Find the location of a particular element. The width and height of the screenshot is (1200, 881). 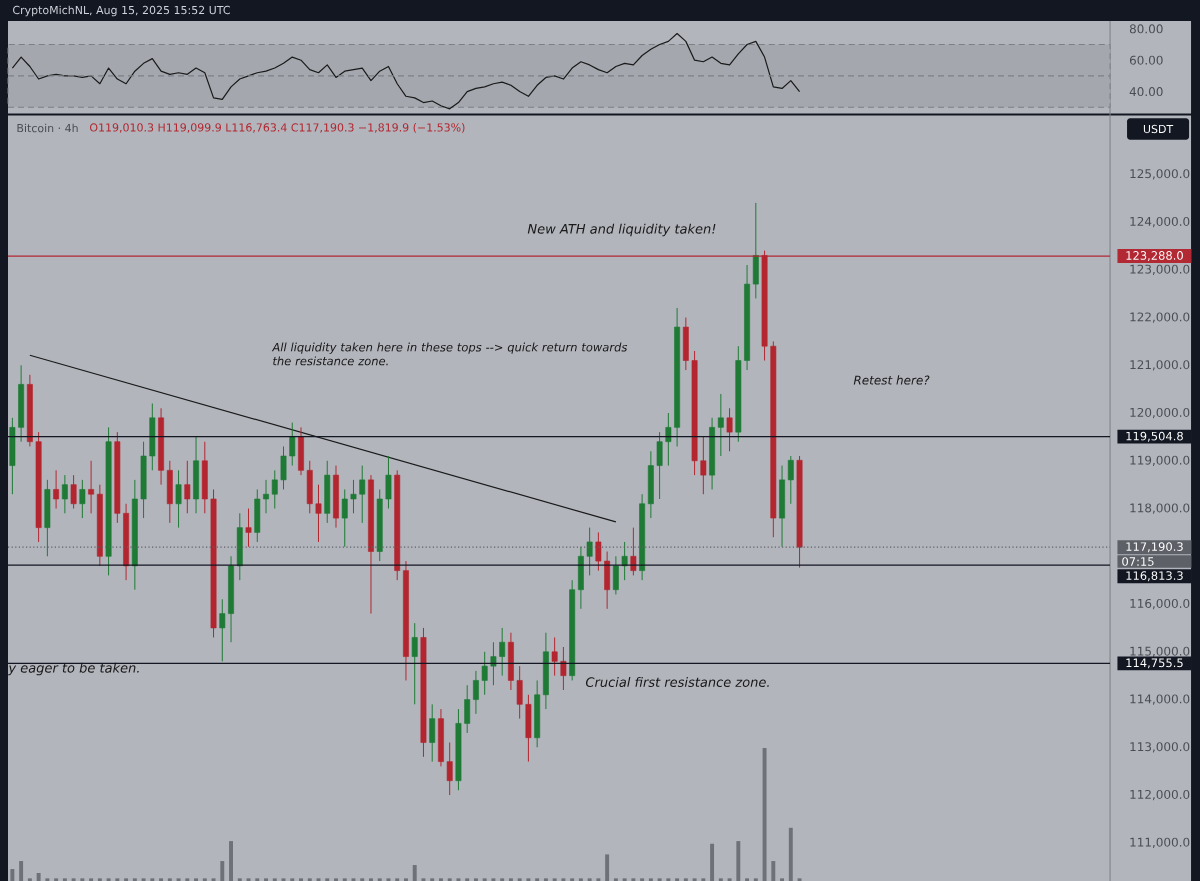

ref-line-label: 119,504.8 is located at coordinates (1154, 436).